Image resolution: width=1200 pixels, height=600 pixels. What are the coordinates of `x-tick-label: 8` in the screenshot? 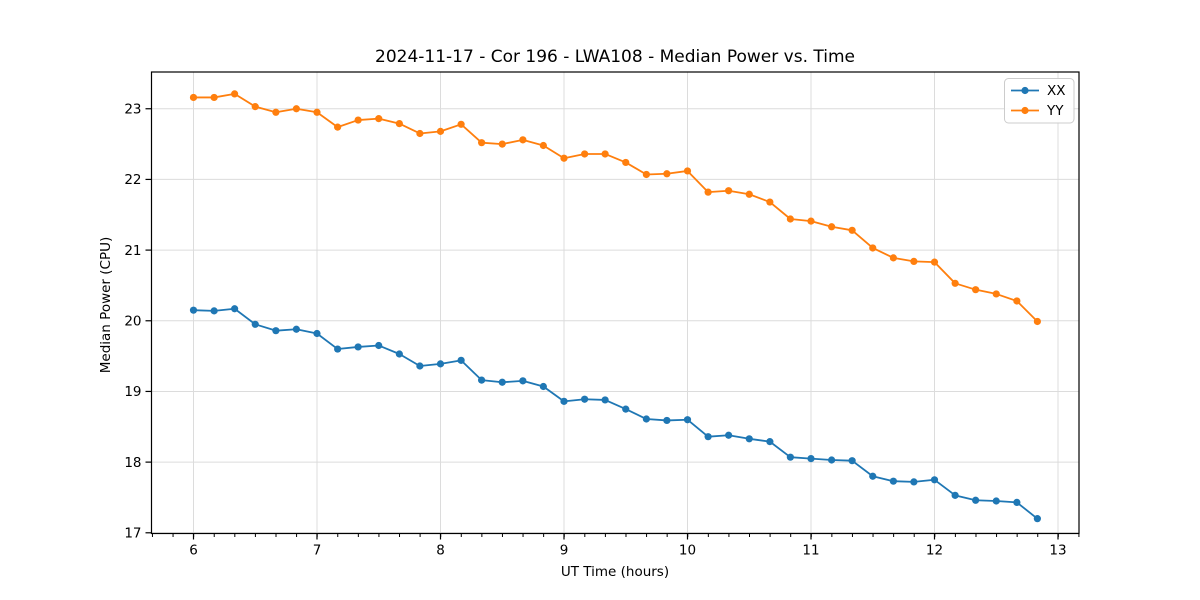 It's located at (440, 551).